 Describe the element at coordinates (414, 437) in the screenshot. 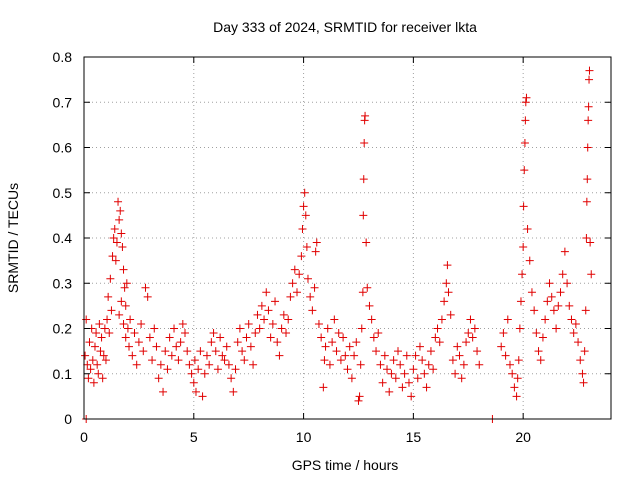

I see `x-tick-label: 15` at that location.